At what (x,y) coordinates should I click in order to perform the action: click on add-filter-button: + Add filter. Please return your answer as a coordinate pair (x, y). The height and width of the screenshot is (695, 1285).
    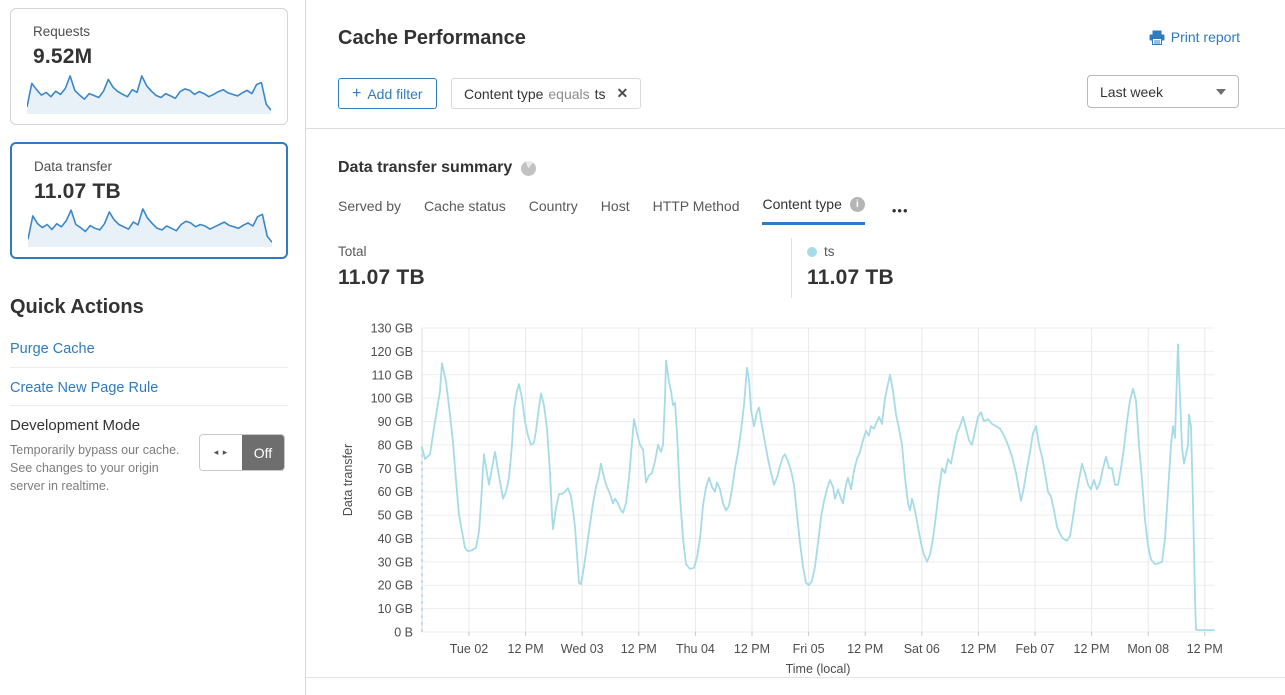
    Looking at the image, I should click on (387, 93).